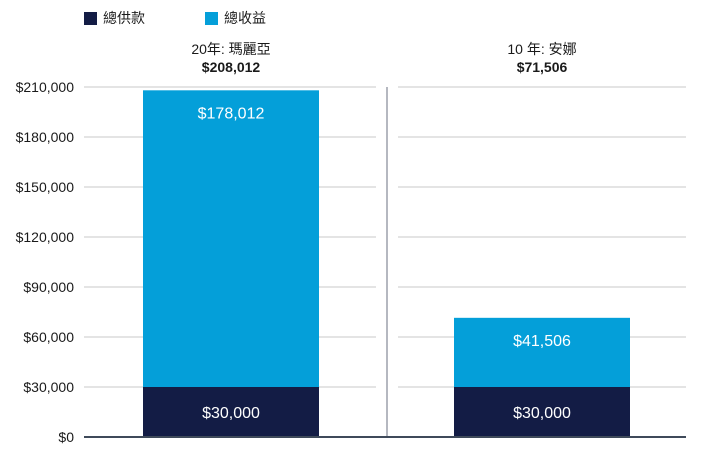 The width and height of the screenshot is (701, 455). What do you see at coordinates (175, 18) in the screenshot?
I see `legend: 總供款 總收益` at bounding box center [175, 18].